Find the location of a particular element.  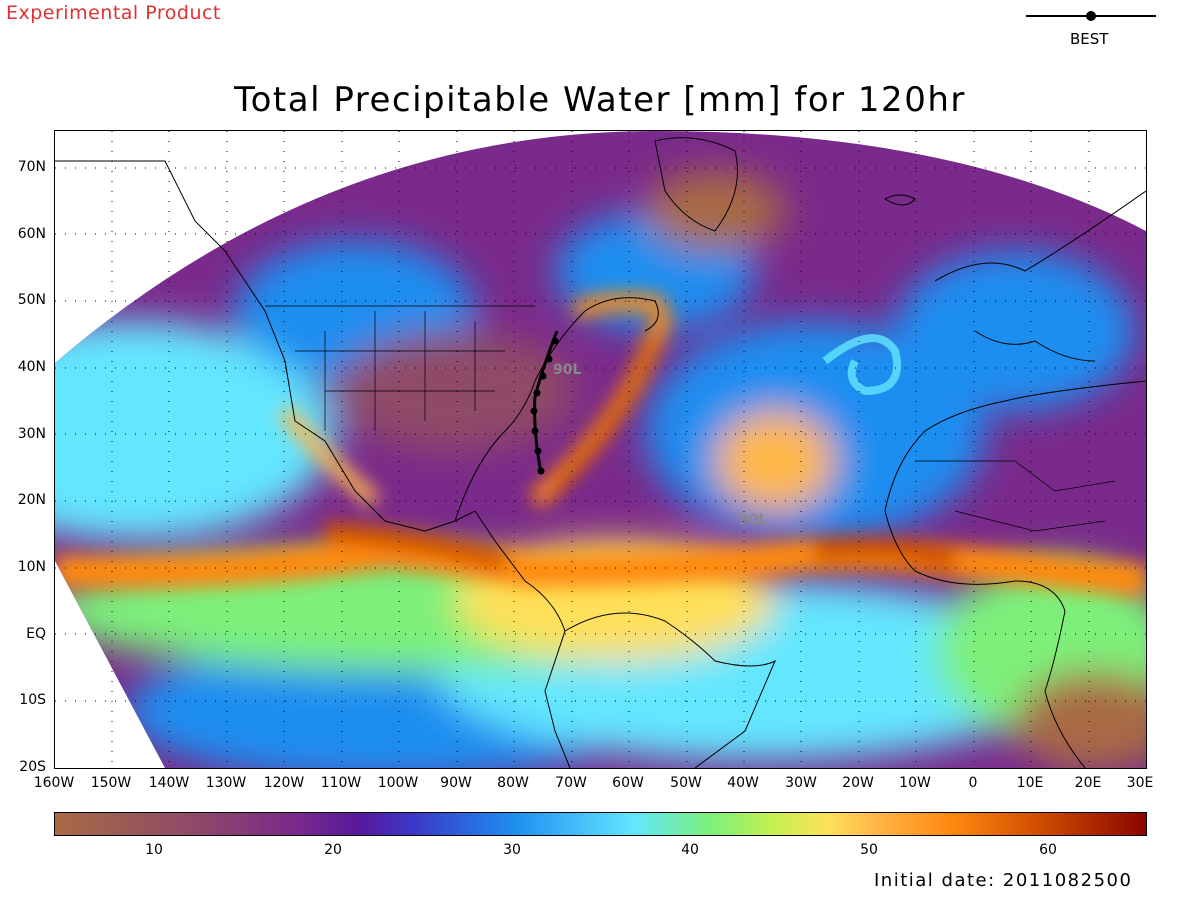

lon-label-10e: 10E is located at coordinates (1030, 783).